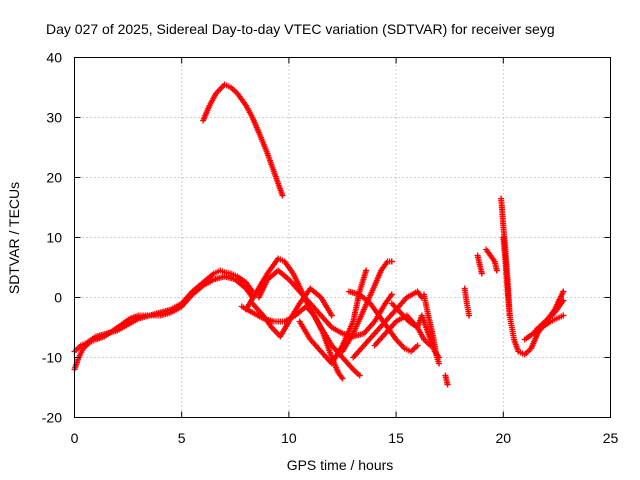 This screenshot has height=480, width=640. Describe the element at coordinates (54, 238) in the screenshot. I see `y-tick-label: 10` at that location.